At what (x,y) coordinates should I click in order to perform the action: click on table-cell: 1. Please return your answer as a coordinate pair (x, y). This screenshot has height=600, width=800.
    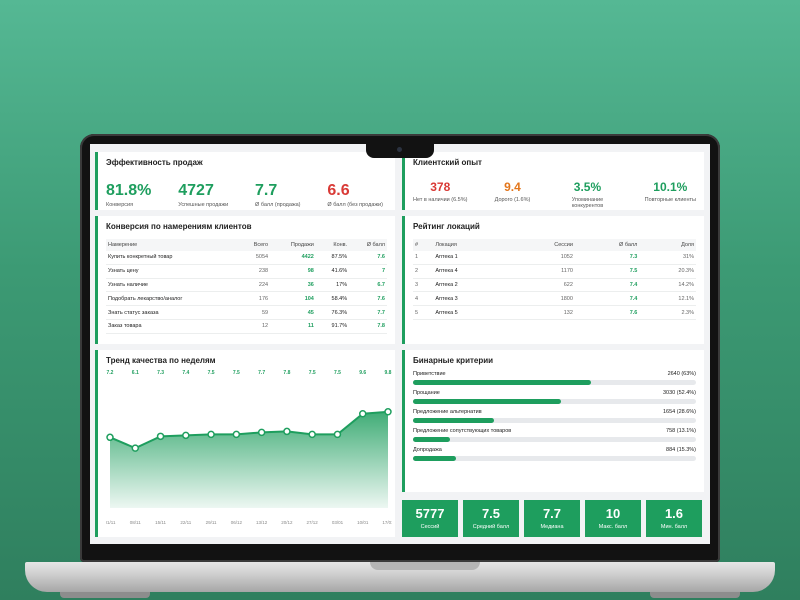
    Looking at the image, I should click on (423, 258).